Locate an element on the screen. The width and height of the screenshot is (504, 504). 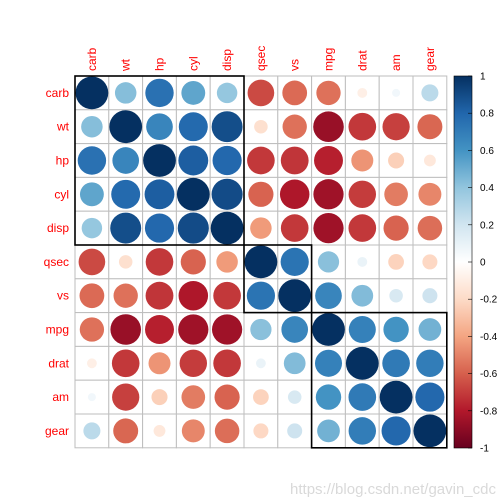
corr-circle-qsec-hp is located at coordinates (159, 262).